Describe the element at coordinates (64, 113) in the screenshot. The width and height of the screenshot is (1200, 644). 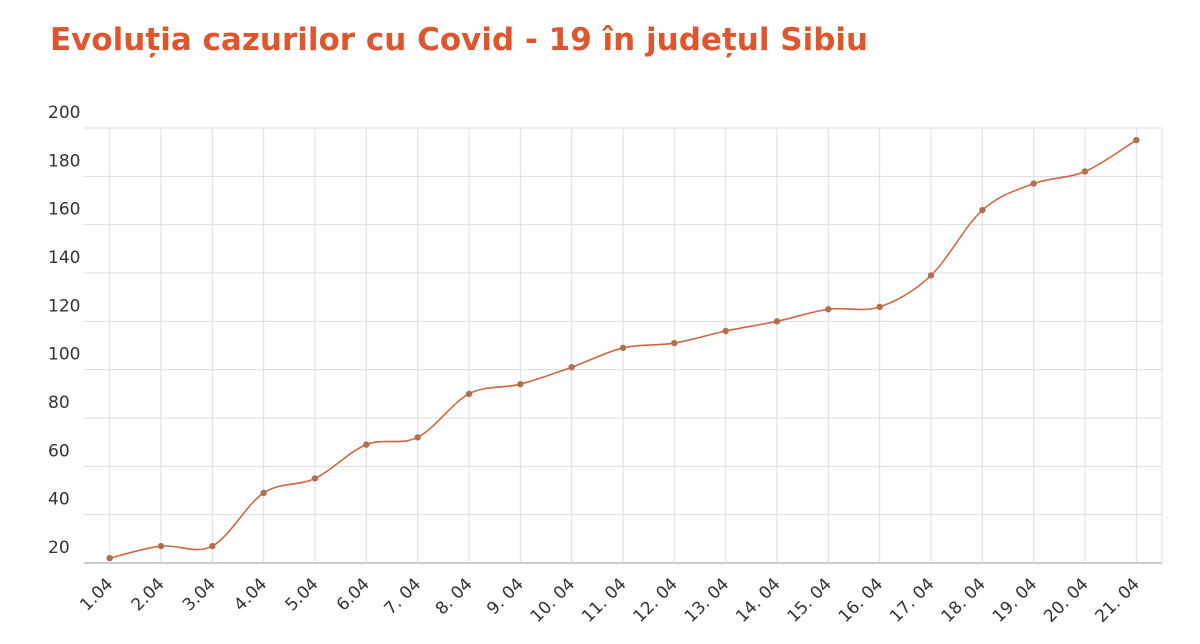
I see `y-tick-label: 200` at that location.